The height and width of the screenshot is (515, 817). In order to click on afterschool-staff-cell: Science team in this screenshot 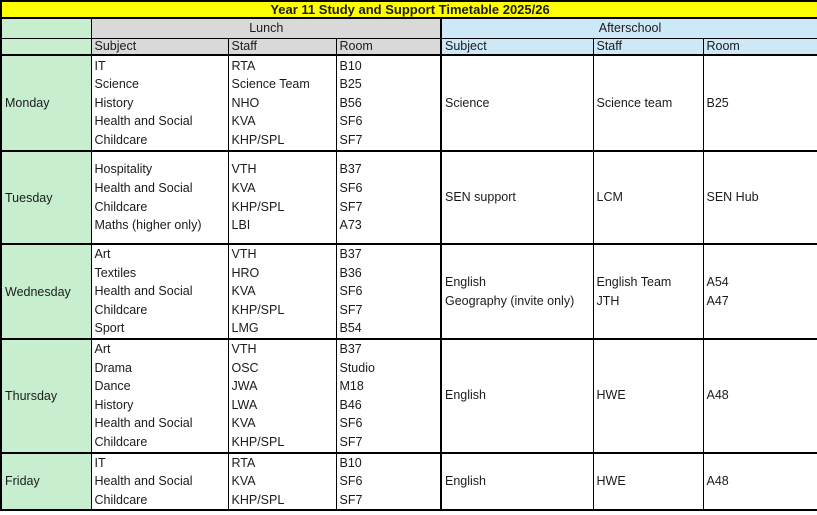, I will do `click(648, 103)`.